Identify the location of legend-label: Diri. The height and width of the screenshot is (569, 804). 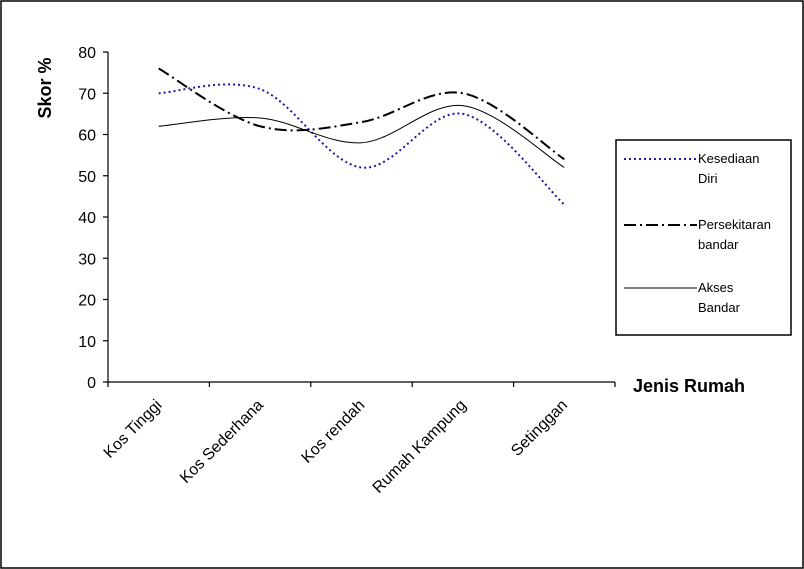
(708, 178).